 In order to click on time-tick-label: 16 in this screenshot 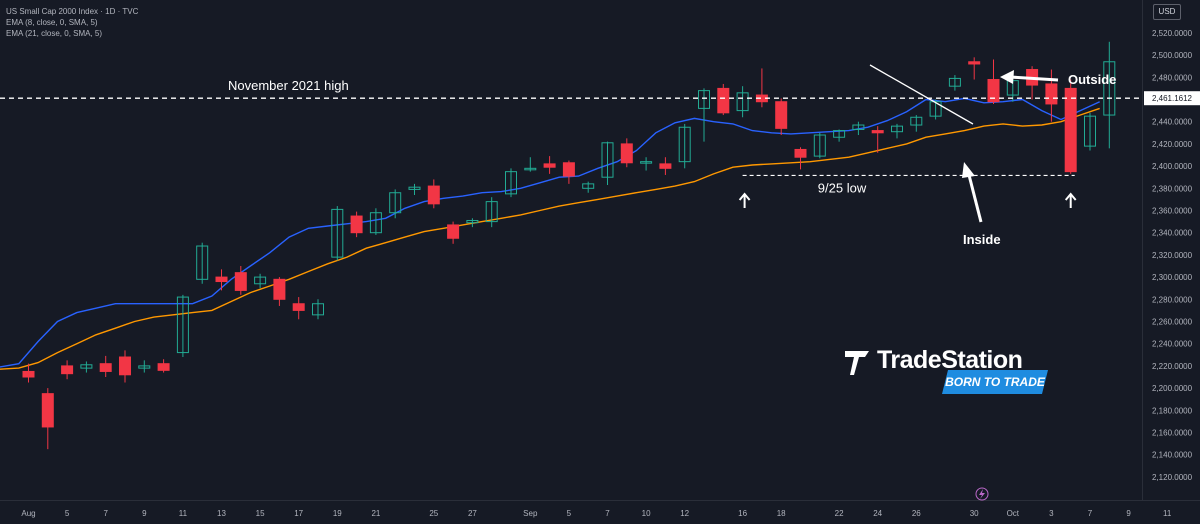, I will do `click(742, 513)`.